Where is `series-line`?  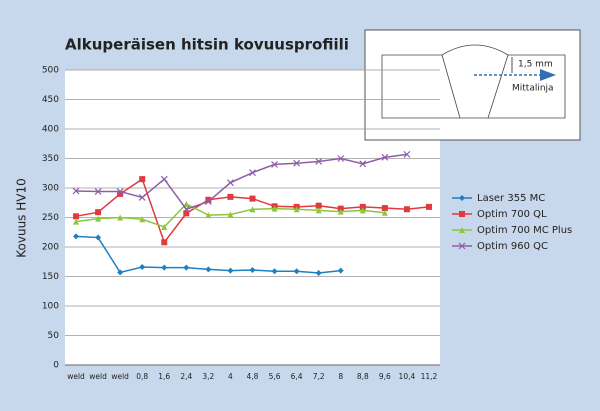
series-line is located at coordinates (242, 182).